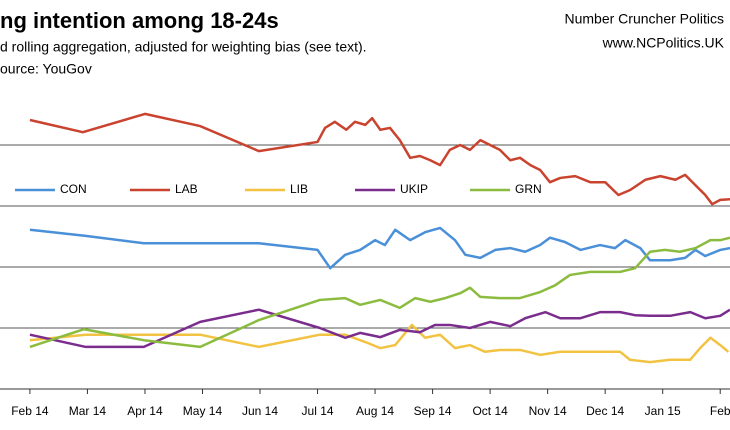 Image resolution: width=730 pixels, height=430 pixels. Describe the element at coordinates (318, 411) in the screenshot. I see `x-tick-label: Jul 14` at that location.